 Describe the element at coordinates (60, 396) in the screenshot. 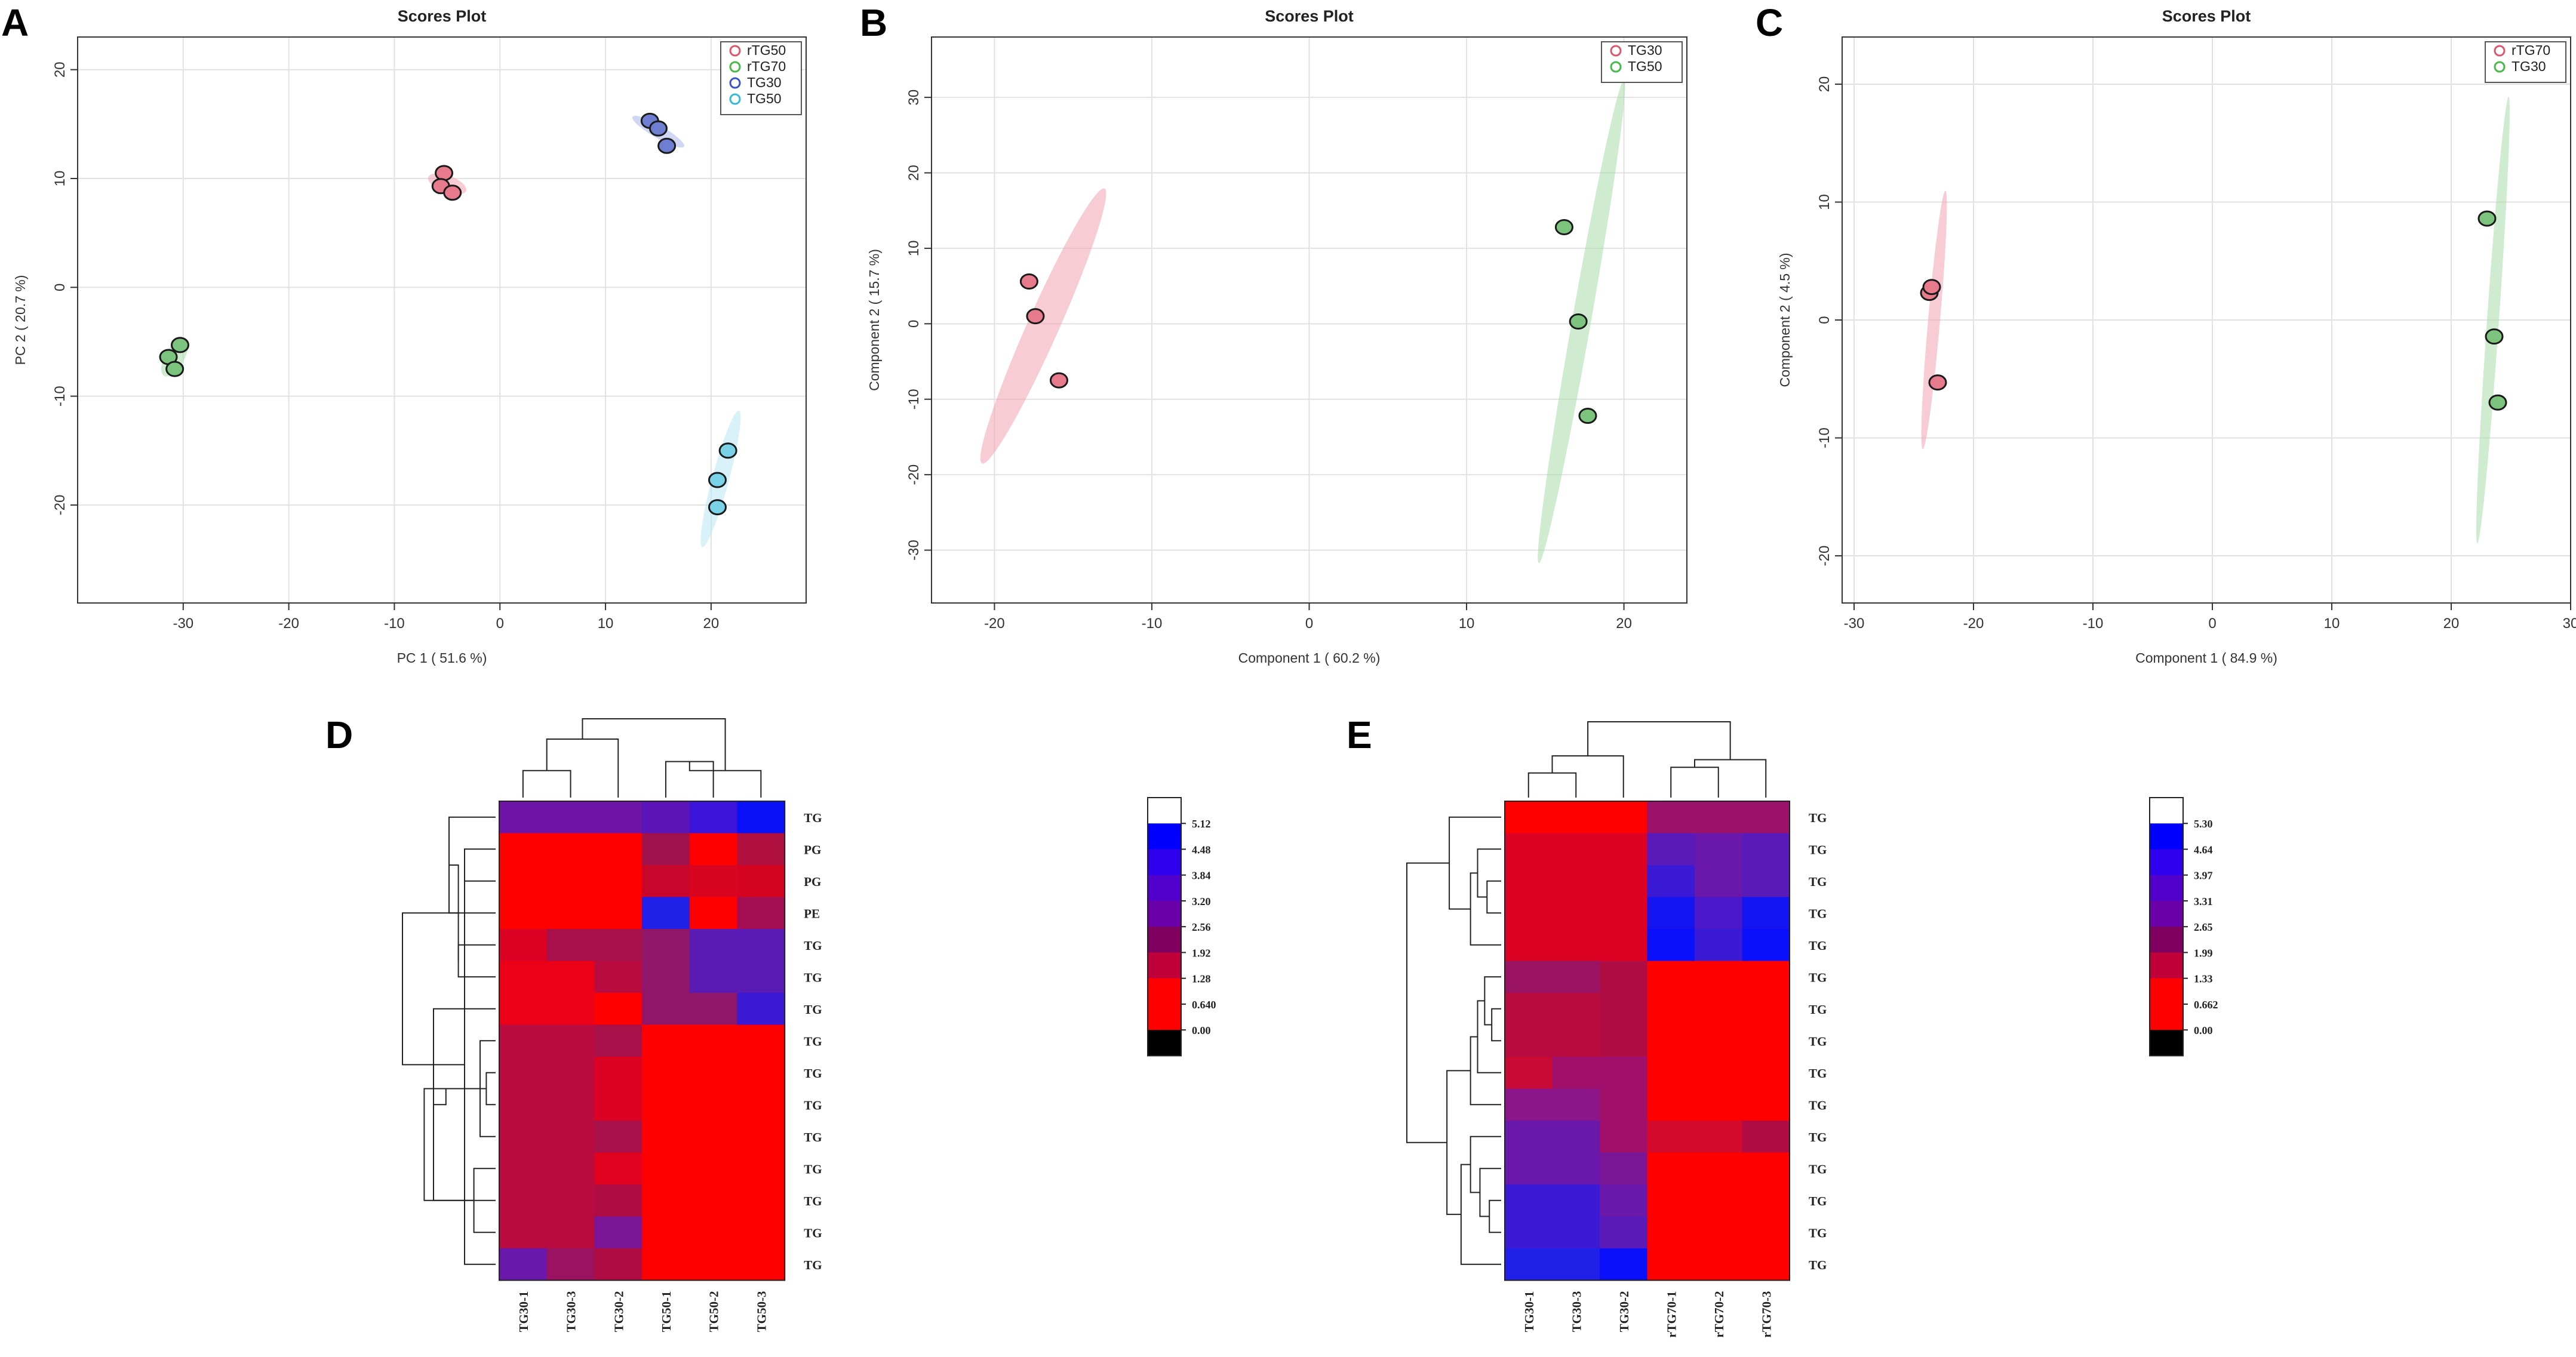

I see `y-tick-label: -10` at that location.